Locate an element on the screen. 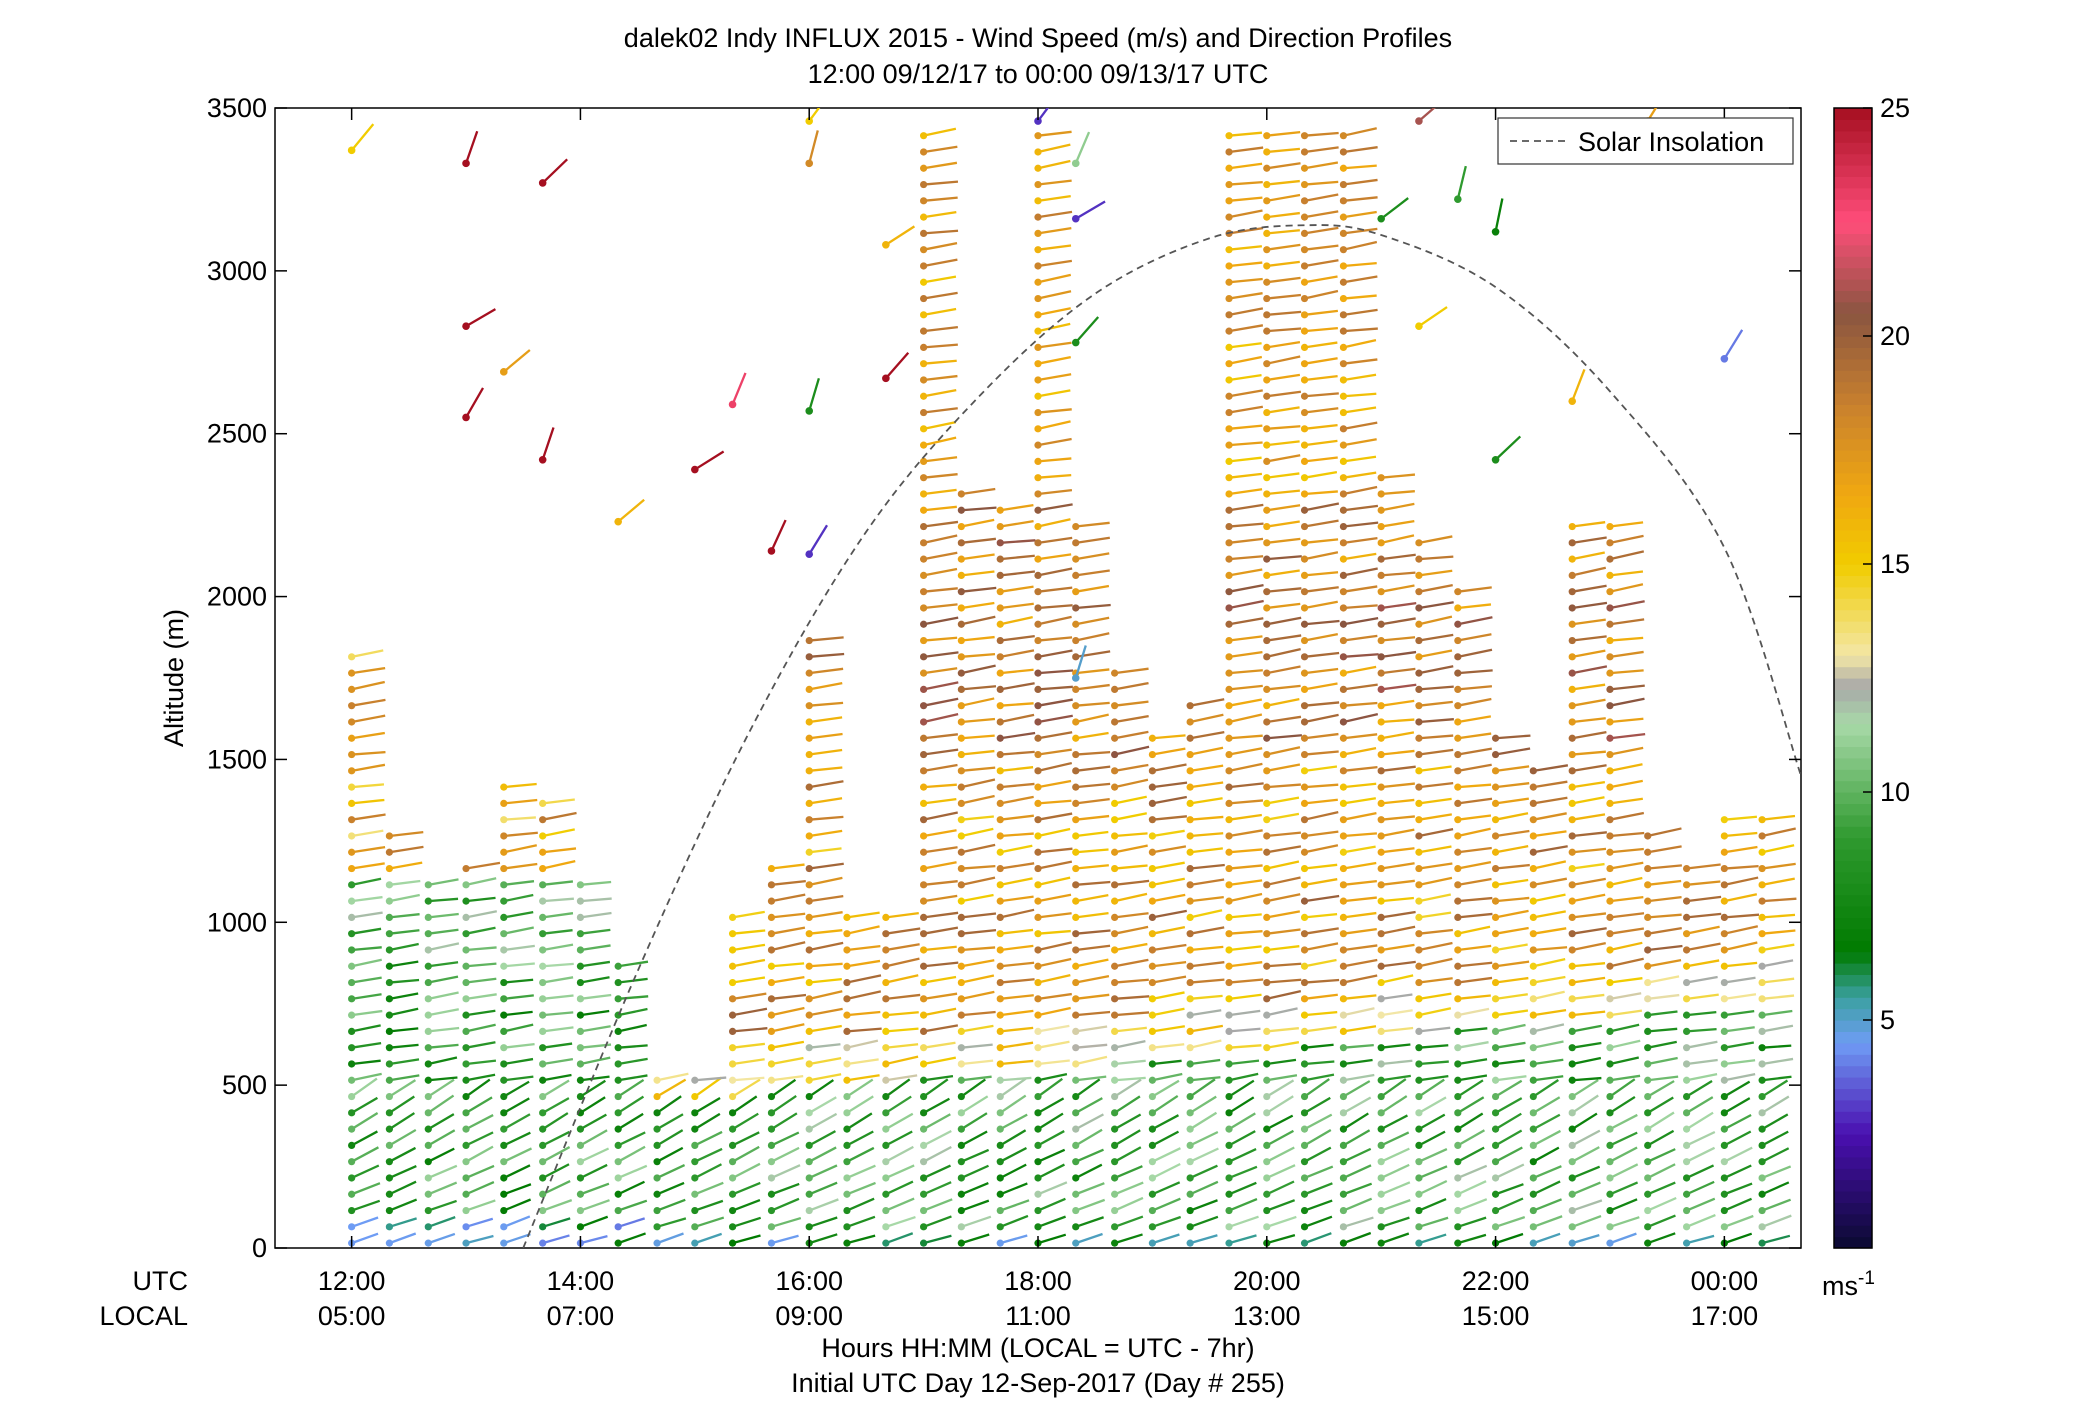 The height and width of the screenshot is (1425, 2098). wind-profile is located at coordinates (1016, 875).